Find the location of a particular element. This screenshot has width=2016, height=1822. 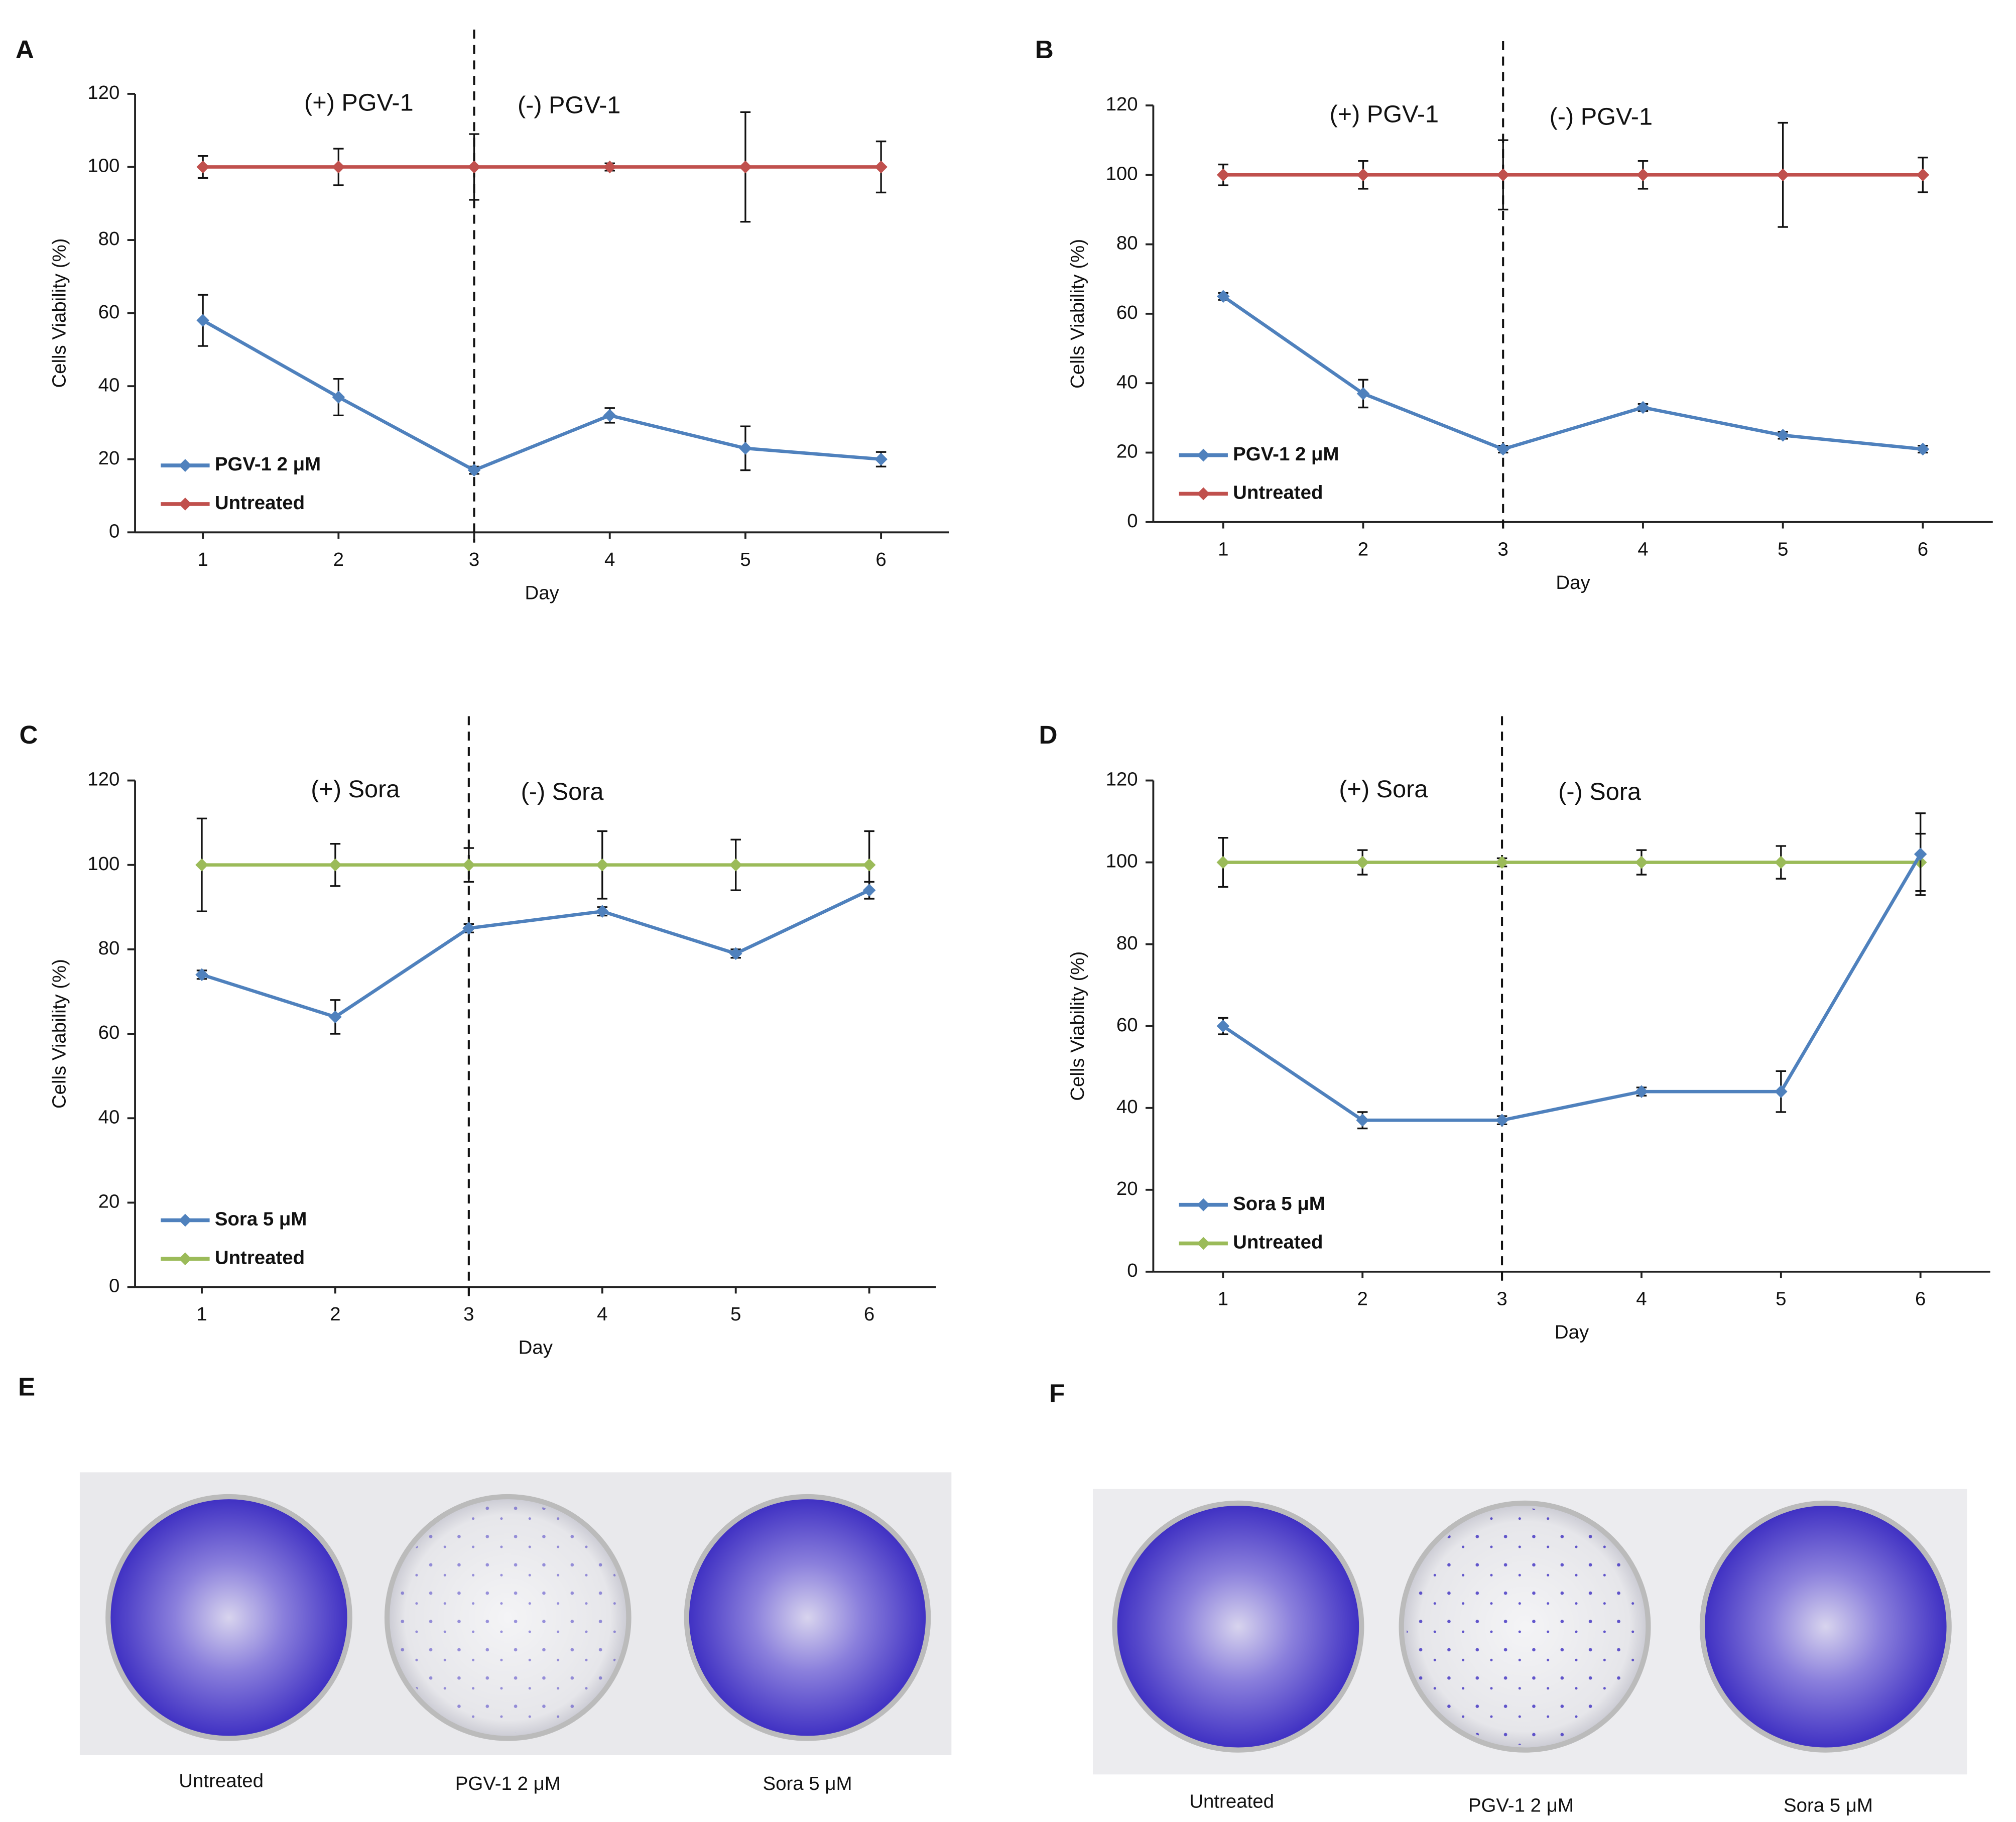

y-tick-label: 60 is located at coordinates (1127, 312).